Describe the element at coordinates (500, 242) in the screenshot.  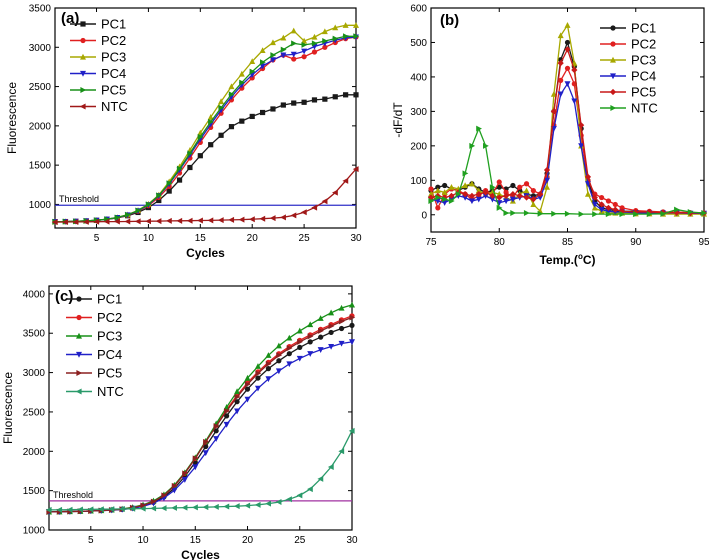
I see `x-tick-label: 80` at that location.